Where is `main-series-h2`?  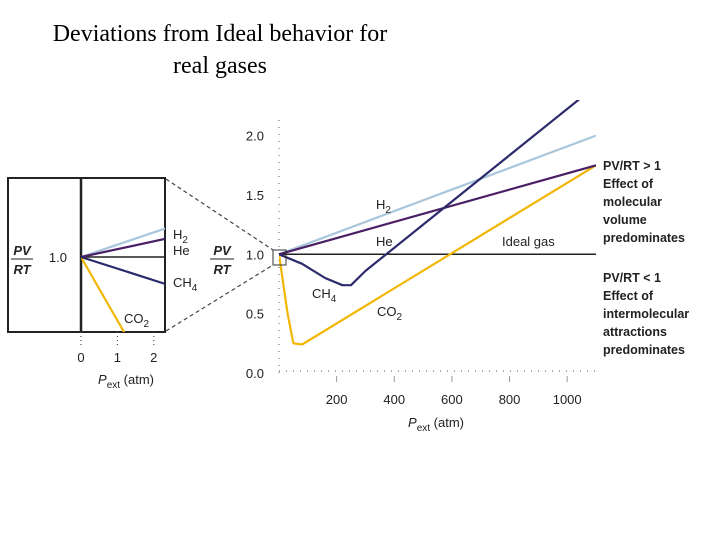
main-series-h2 is located at coordinates (437, 195).